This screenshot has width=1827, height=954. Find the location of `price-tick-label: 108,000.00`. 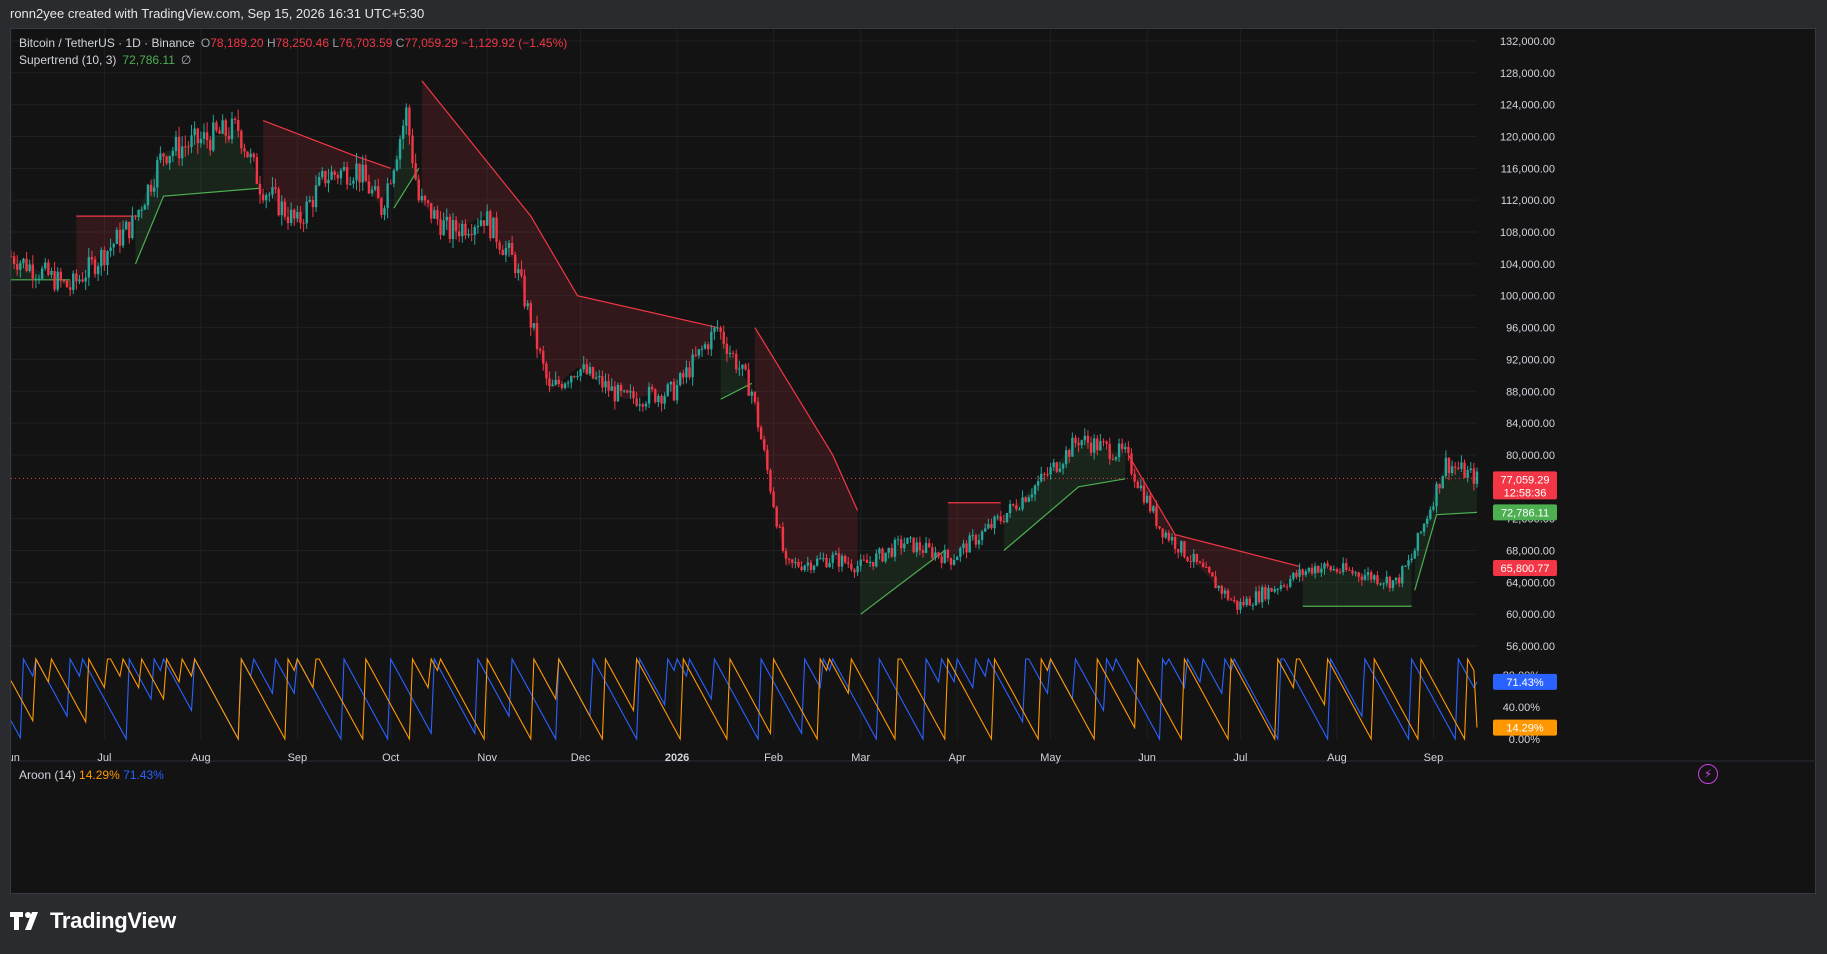

price-tick-label: 108,000.00 is located at coordinates (1527, 233).